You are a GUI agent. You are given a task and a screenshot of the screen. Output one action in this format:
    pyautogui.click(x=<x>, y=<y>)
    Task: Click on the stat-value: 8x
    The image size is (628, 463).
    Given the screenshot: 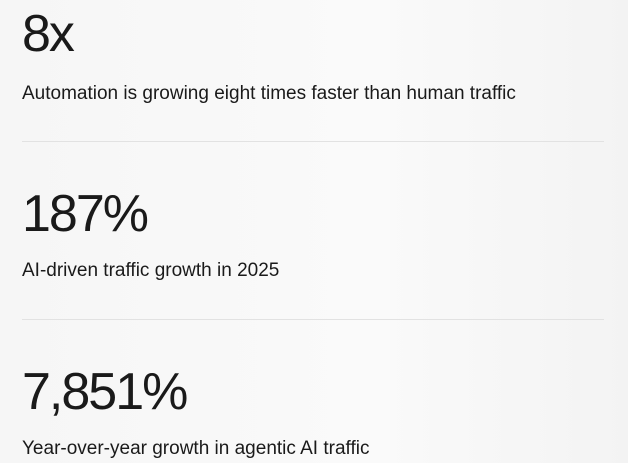 What is the action you would take?
    pyautogui.click(x=48, y=34)
    